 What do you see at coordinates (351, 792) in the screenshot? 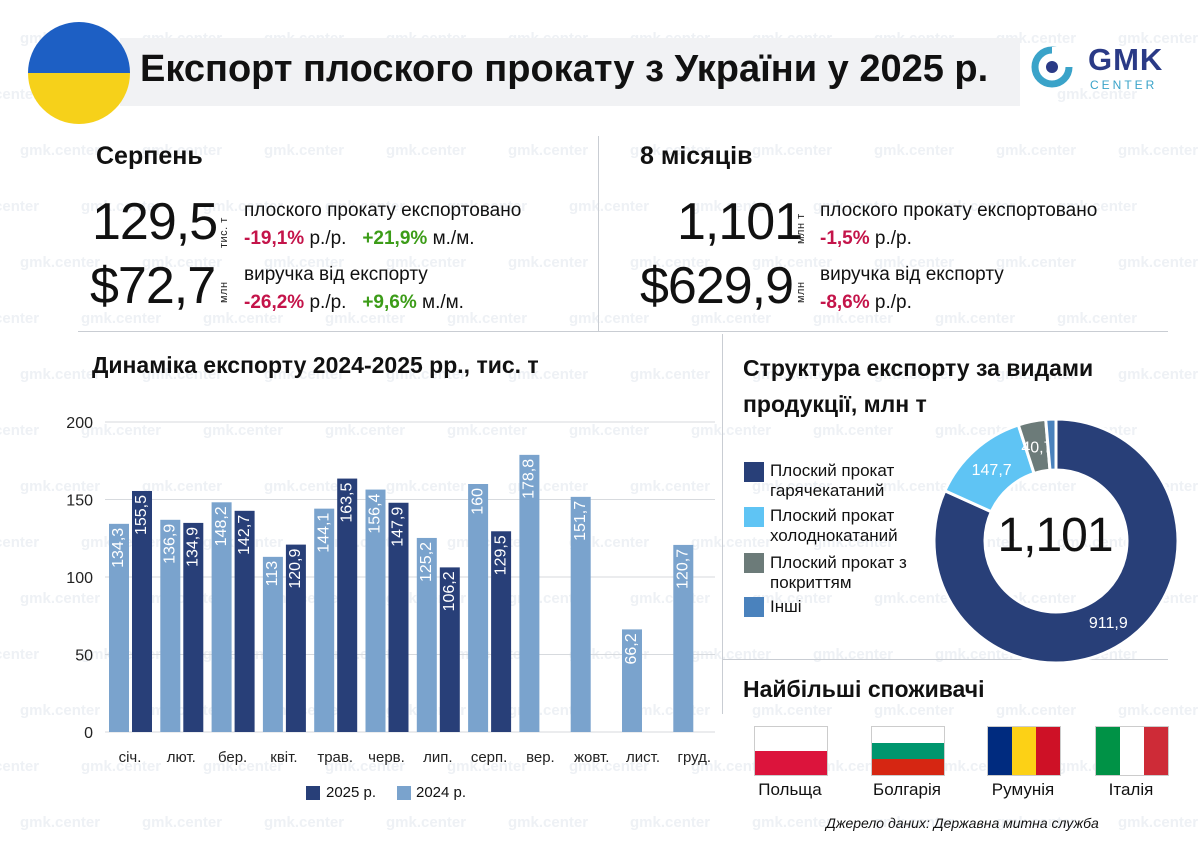
I see `legend-2025-label: 2025 р.` at bounding box center [351, 792].